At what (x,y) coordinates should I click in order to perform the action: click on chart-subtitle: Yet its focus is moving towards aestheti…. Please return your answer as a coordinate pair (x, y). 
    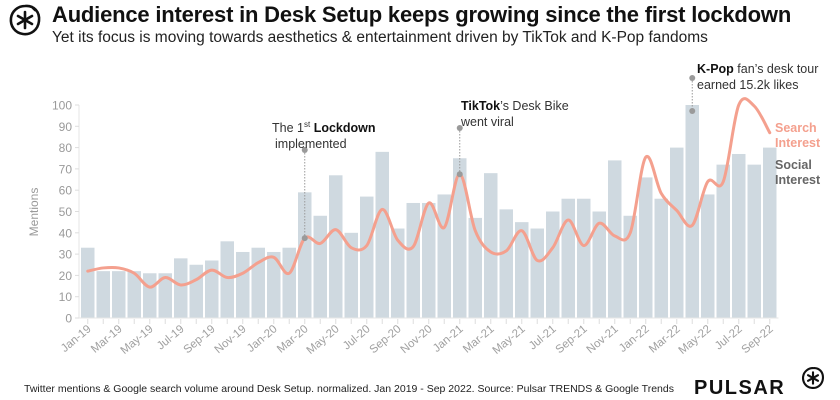
    Looking at the image, I should click on (380, 37).